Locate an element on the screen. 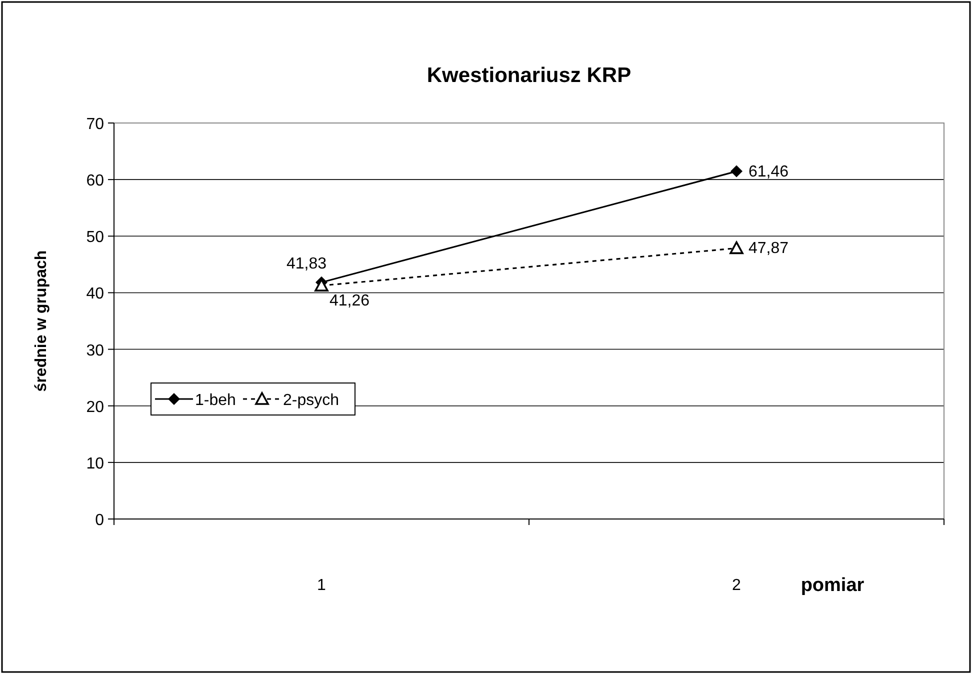  y-tick-label: 70 is located at coordinates (95, 124).